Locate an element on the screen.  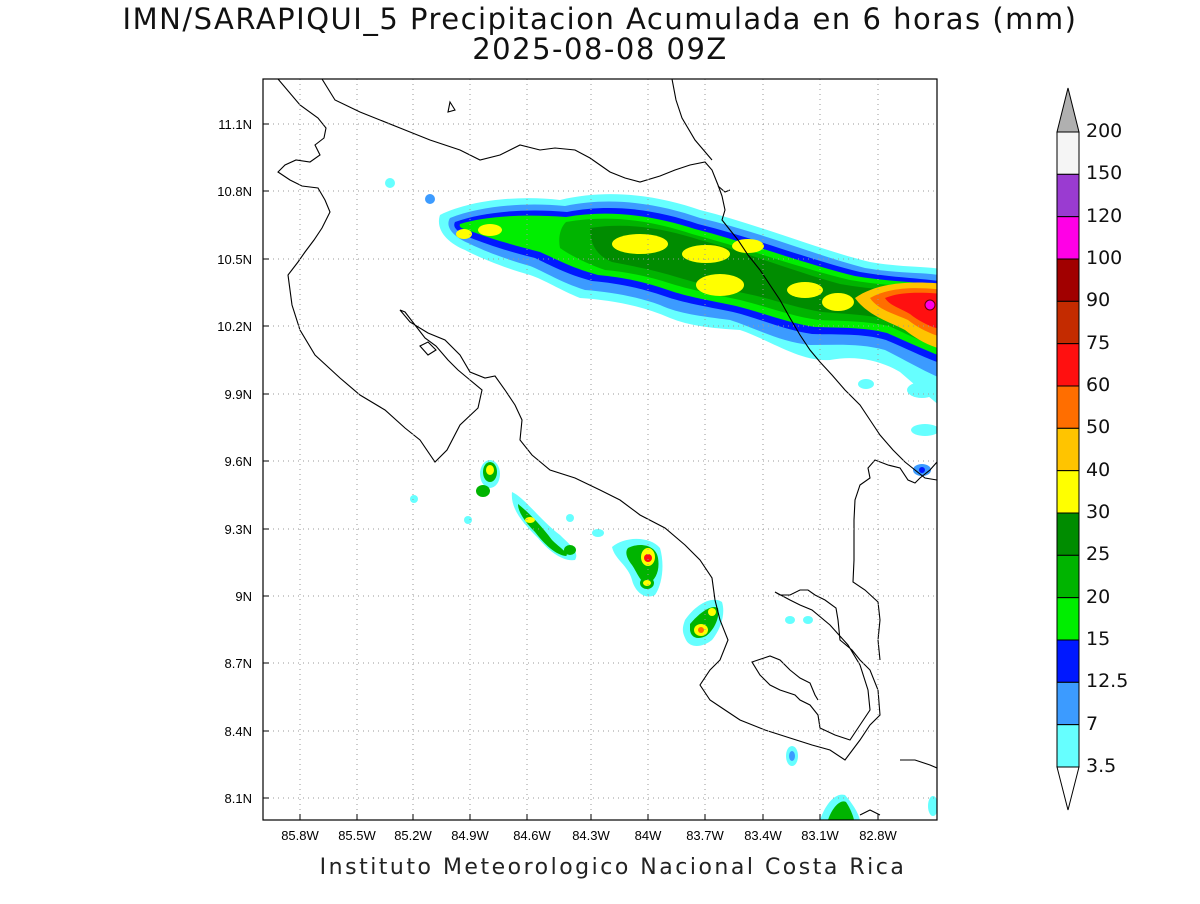
lat-label: 8.7N is located at coordinates (238, 663).